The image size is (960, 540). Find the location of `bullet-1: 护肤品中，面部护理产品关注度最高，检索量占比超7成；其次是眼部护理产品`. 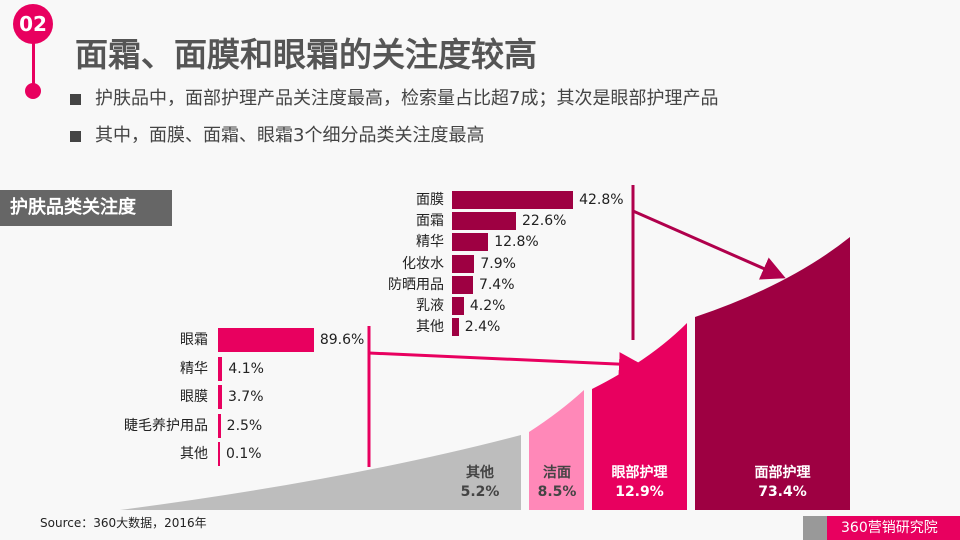

bullet-1: 护肤品中，面部护理产品关注度最高，检索量占比超7成；其次是眼部护理产品 is located at coordinates (394, 97).